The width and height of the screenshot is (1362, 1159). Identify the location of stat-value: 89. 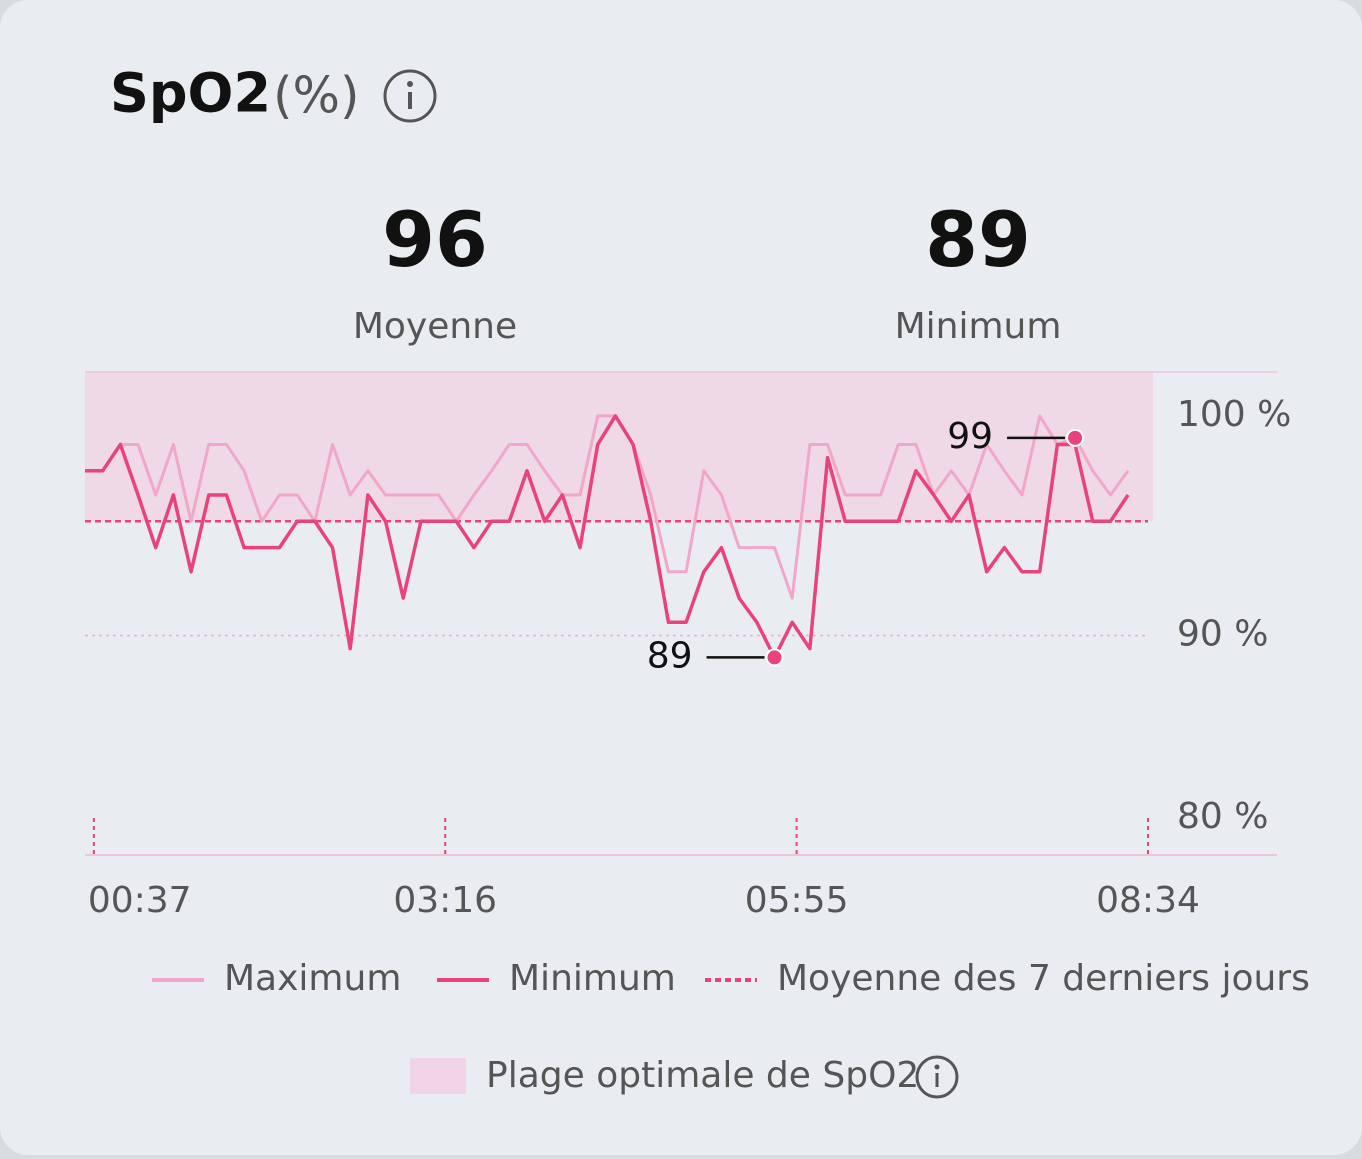
(978, 239).